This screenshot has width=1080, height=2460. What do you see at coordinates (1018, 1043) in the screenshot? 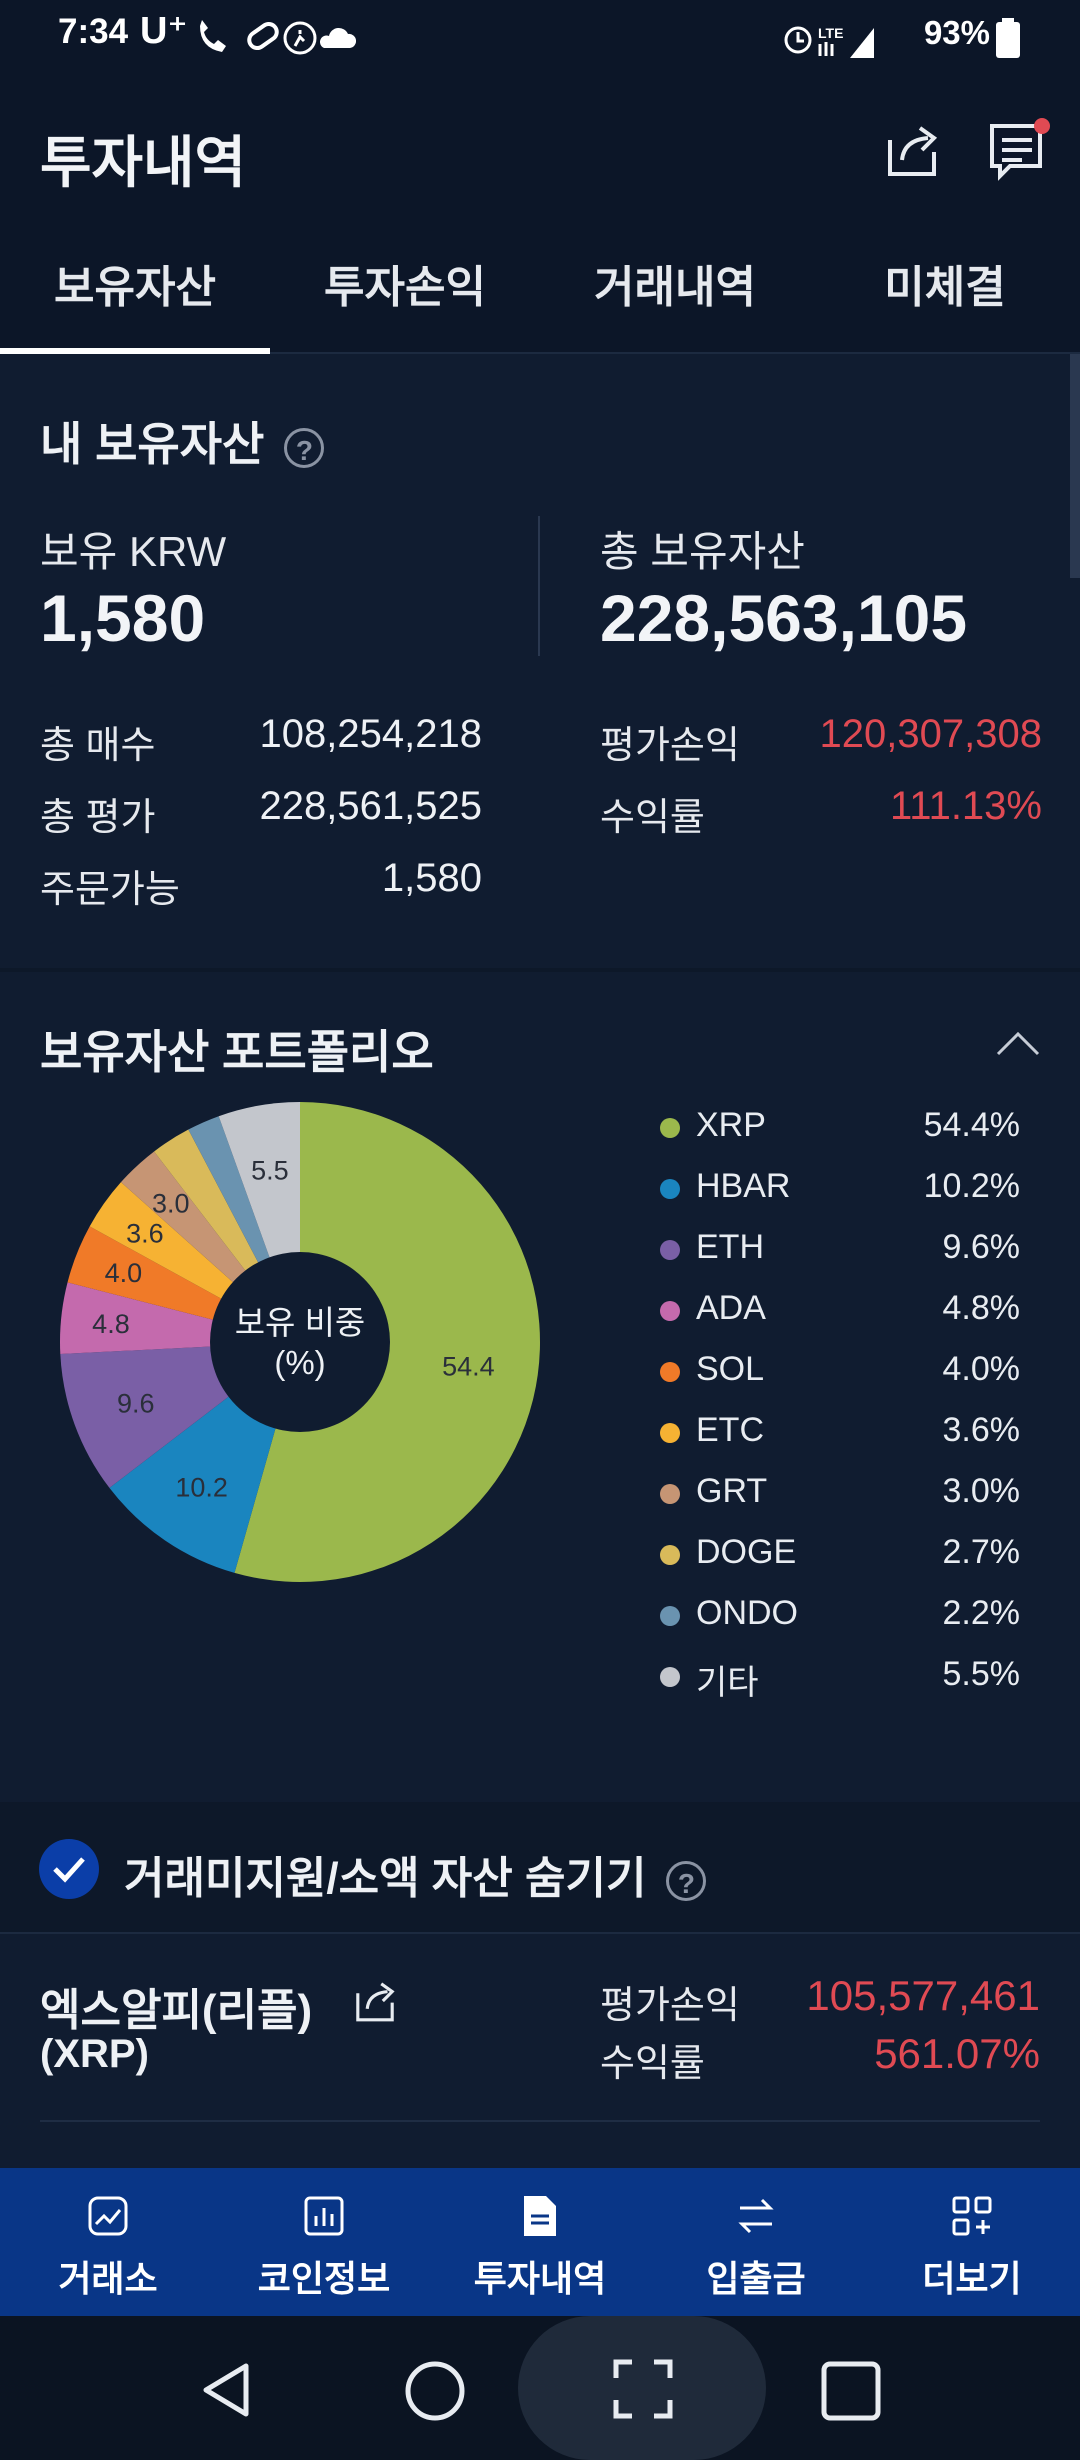
I see `collapse-chevron-up-icon` at bounding box center [1018, 1043].